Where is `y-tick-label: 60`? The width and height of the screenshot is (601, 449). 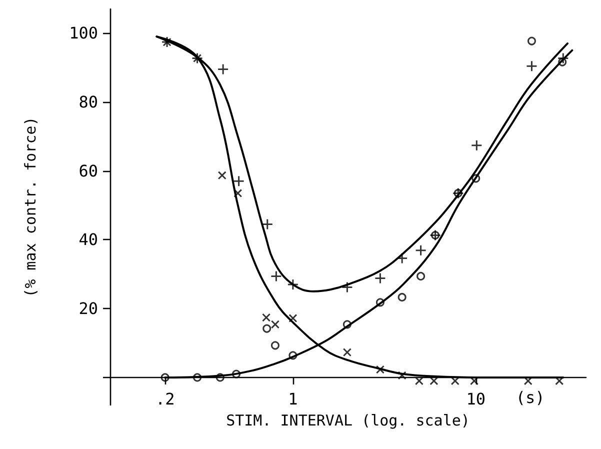
y-tick-label: 60 is located at coordinates (88, 170).